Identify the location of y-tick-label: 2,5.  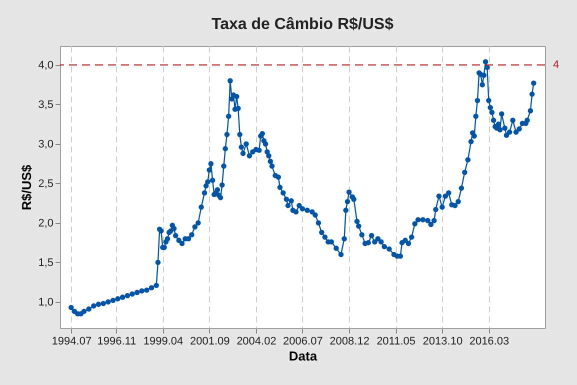
(46, 184).